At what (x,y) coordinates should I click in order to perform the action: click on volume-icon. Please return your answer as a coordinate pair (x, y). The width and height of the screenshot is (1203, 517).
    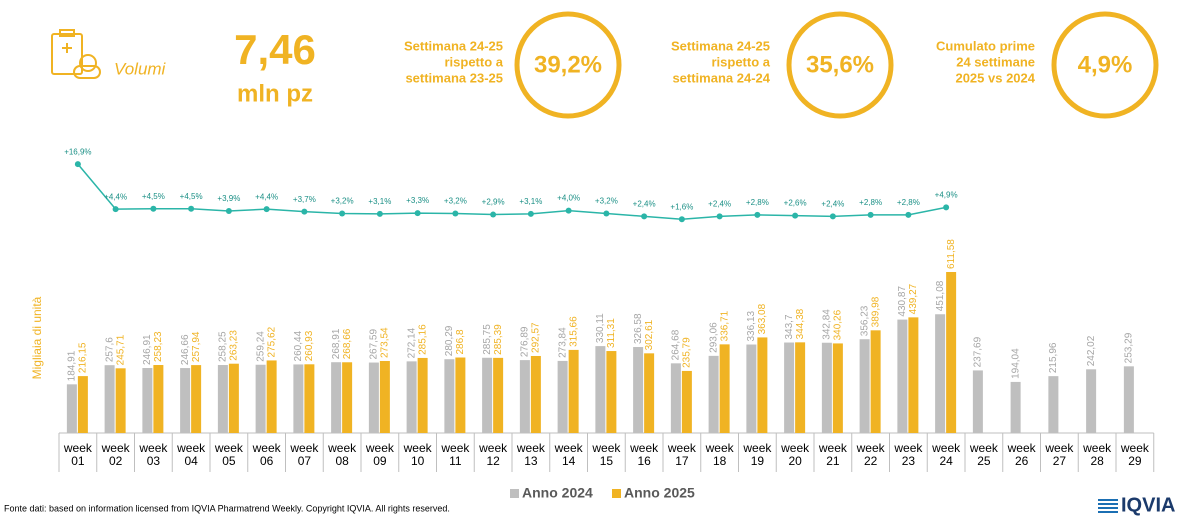
    Looking at the image, I should click on (76, 54).